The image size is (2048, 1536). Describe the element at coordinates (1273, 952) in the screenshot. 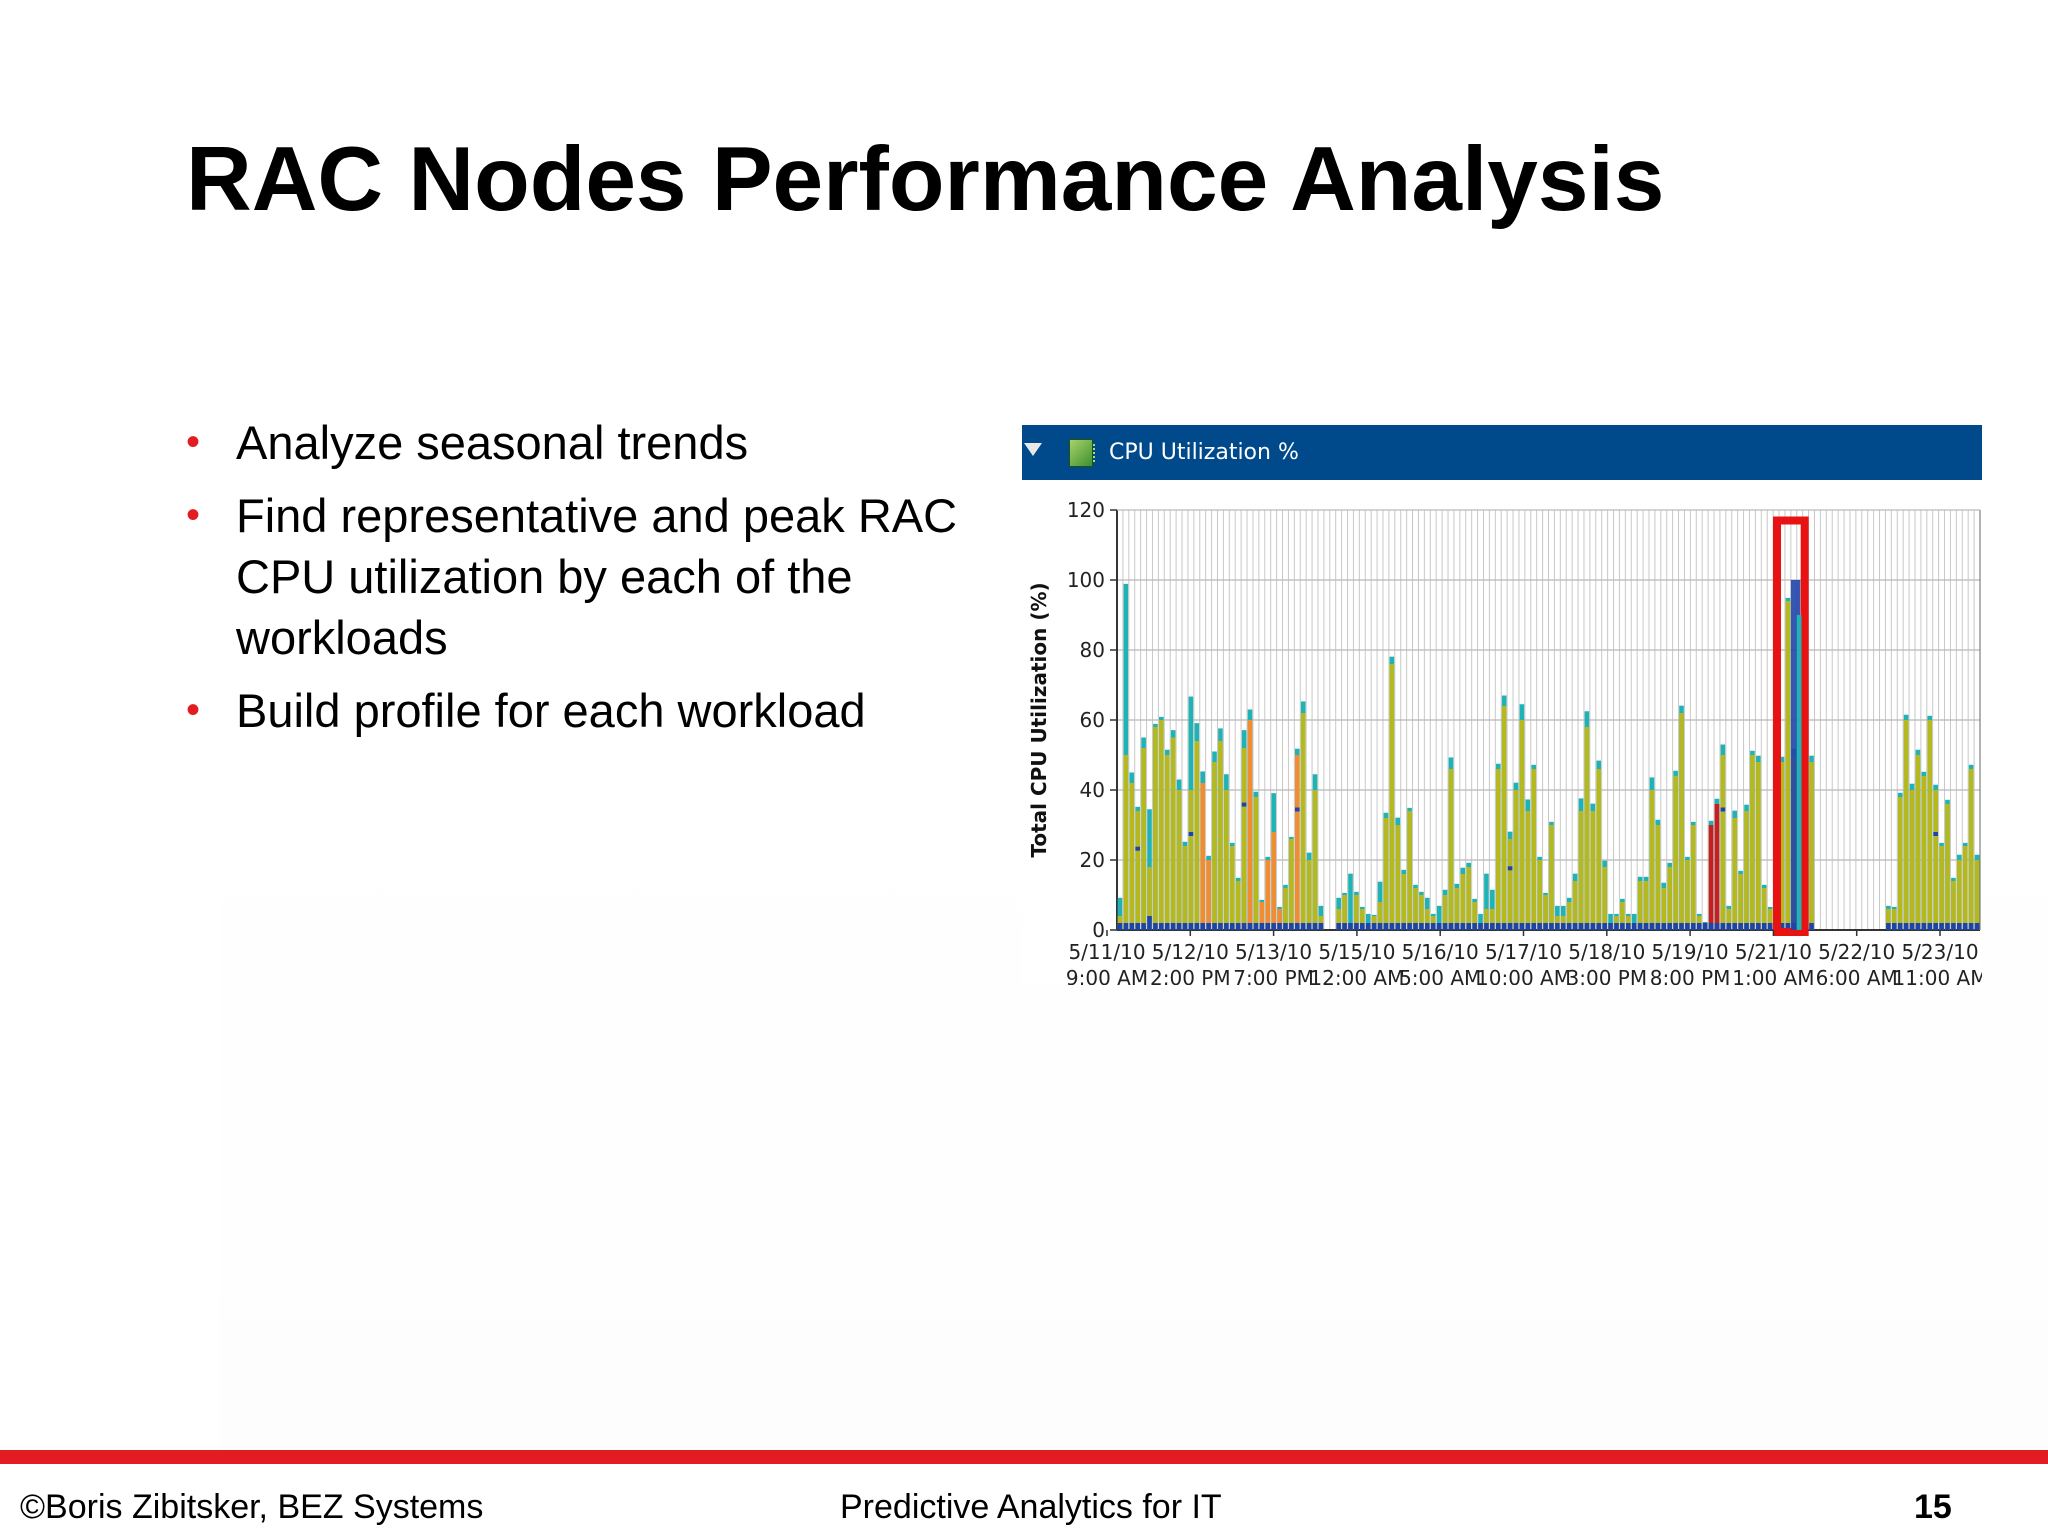

I see `x-tick-label-date: 5/13/10` at that location.